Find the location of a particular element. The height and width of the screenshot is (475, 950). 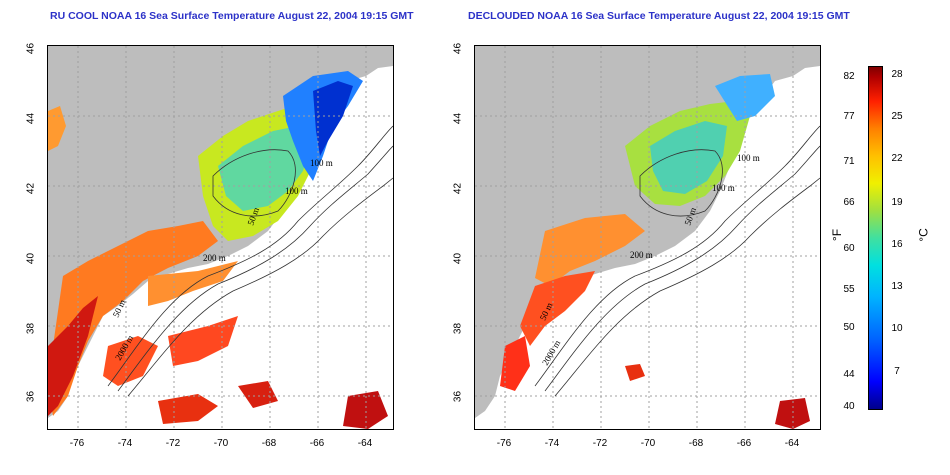

celsius-tick: 19 is located at coordinates (897, 202).